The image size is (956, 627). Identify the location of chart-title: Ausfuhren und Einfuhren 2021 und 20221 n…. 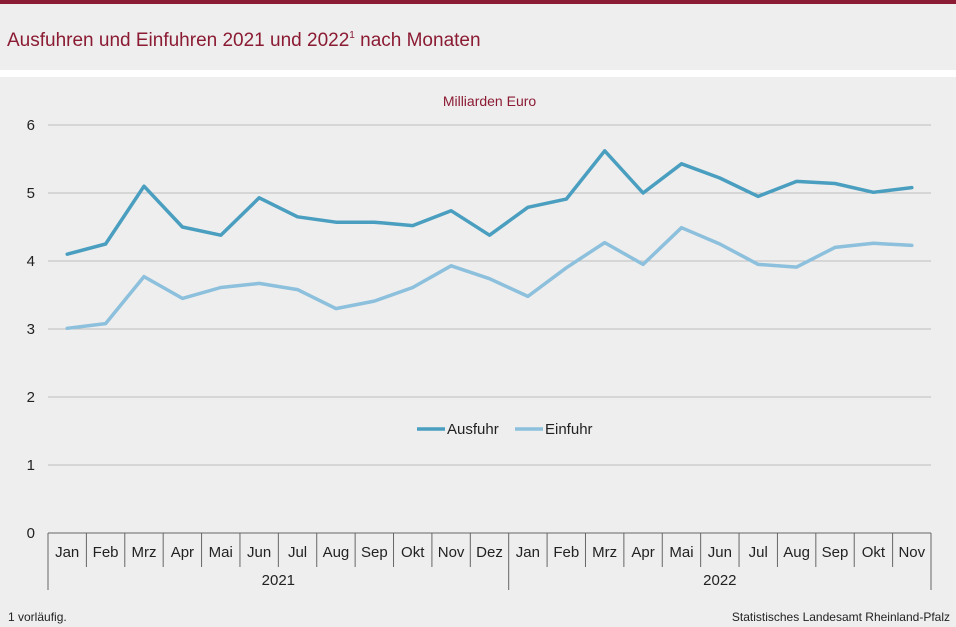
(244, 41).